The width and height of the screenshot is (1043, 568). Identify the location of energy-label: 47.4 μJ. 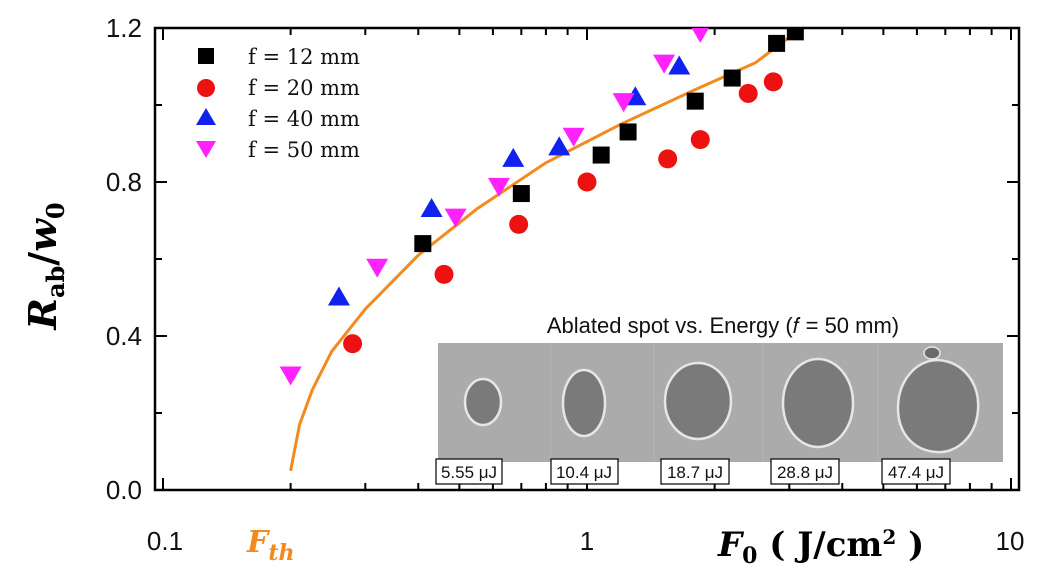
(916, 472).